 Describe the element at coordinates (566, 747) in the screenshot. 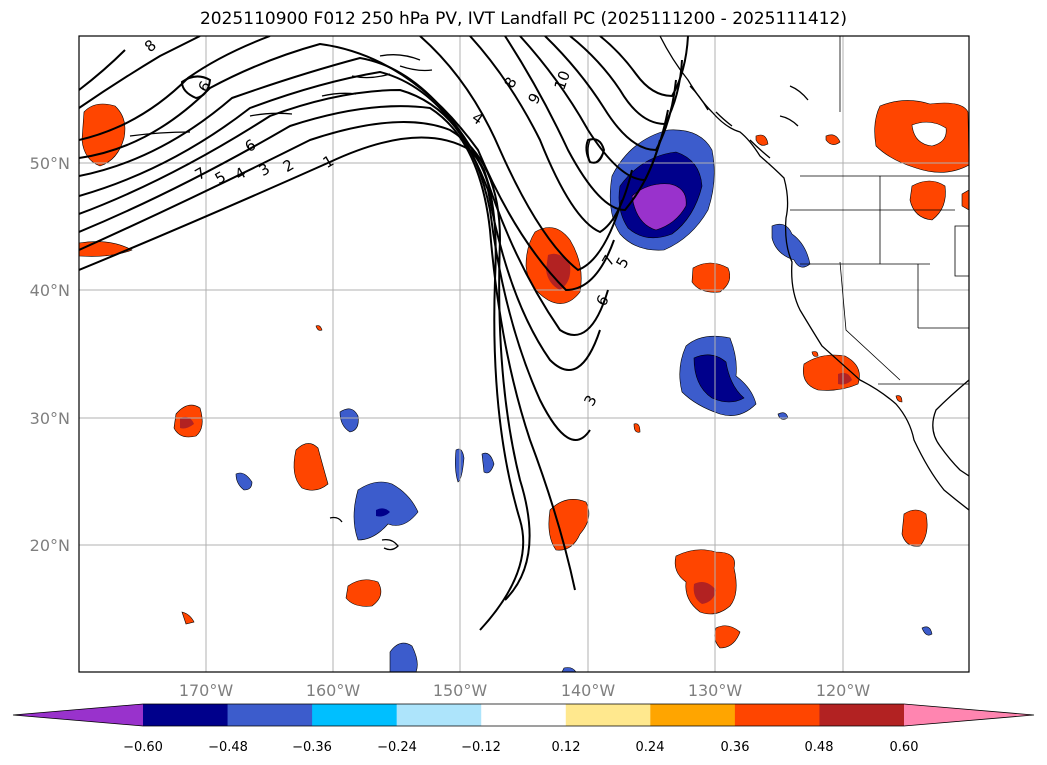

I see `colorbar-tick-label: 0.12` at that location.